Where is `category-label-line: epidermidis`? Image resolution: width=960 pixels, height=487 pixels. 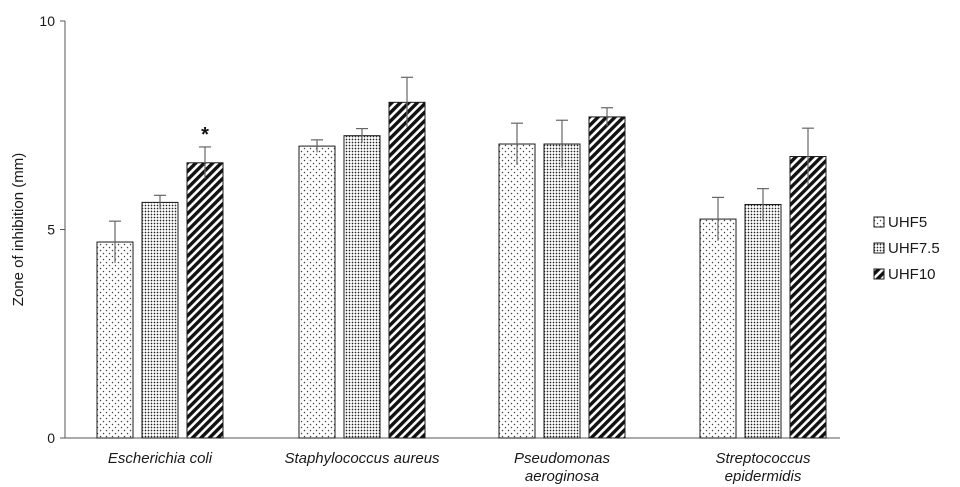
category-label-line: epidermidis is located at coordinates (763, 476).